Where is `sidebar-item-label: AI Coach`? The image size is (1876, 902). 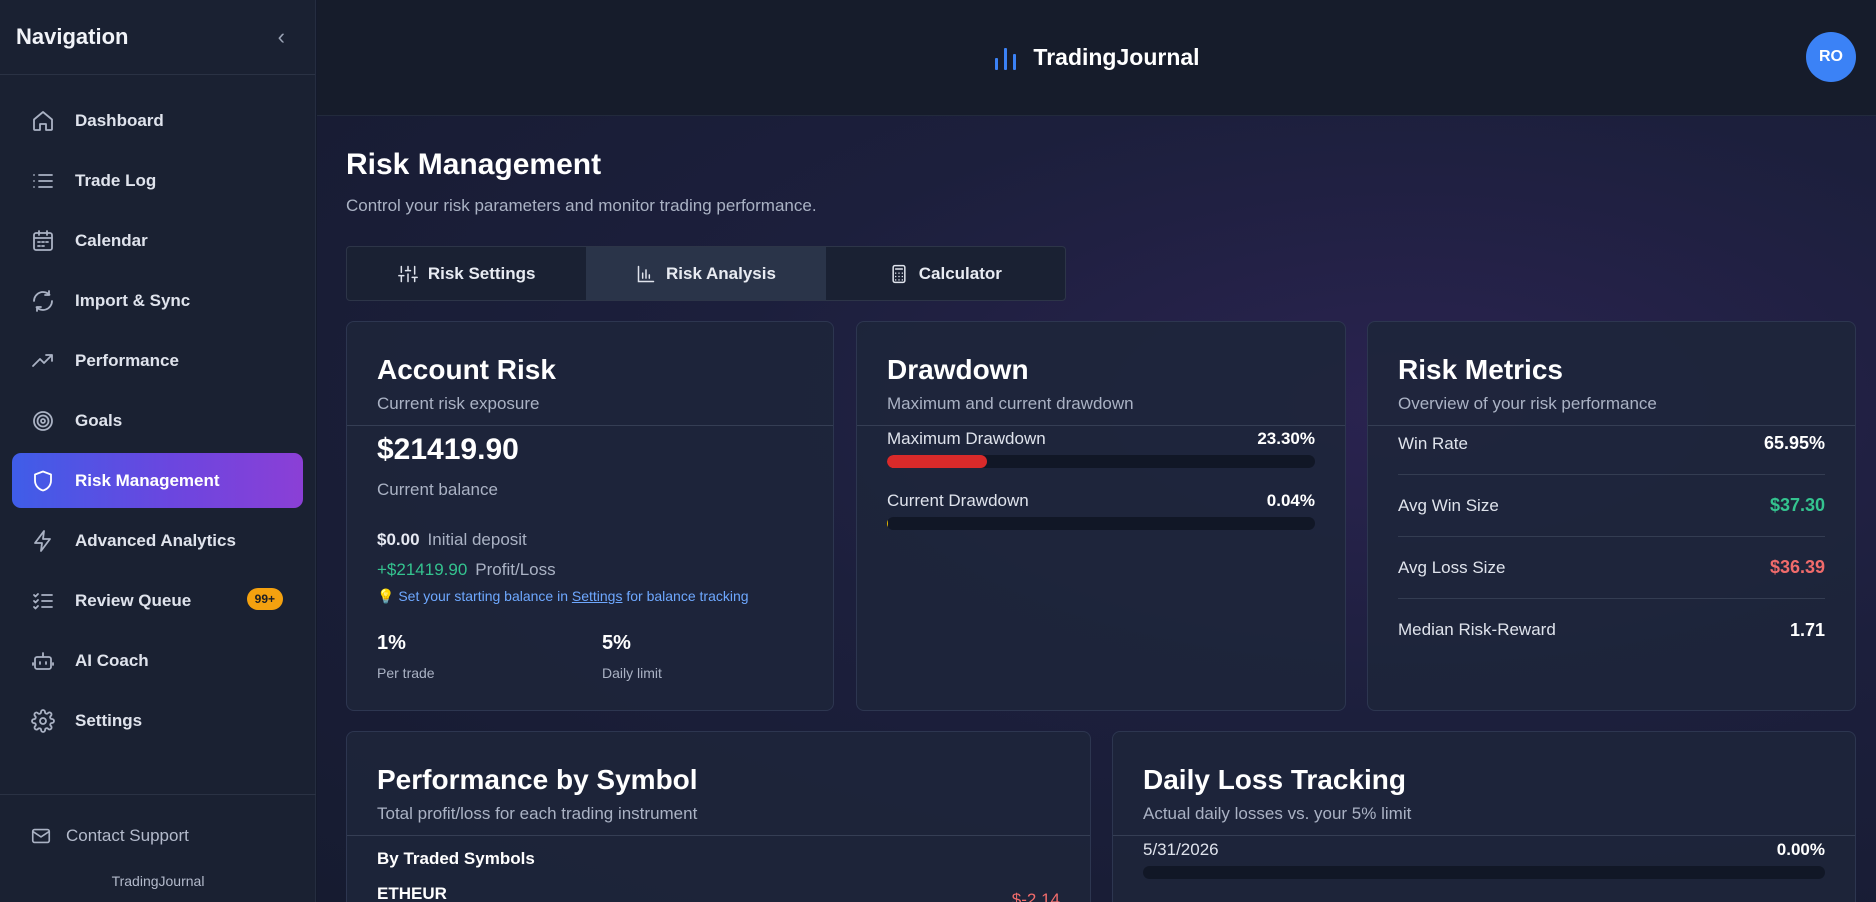
sidebar-item-label: AI Coach is located at coordinates (112, 660).